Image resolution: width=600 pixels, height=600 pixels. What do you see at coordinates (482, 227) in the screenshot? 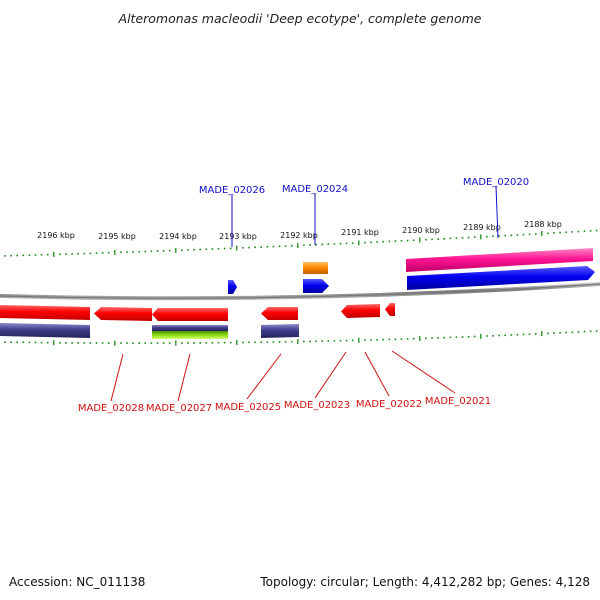
I see `scale-label-2189: 2189 kbp` at bounding box center [482, 227].